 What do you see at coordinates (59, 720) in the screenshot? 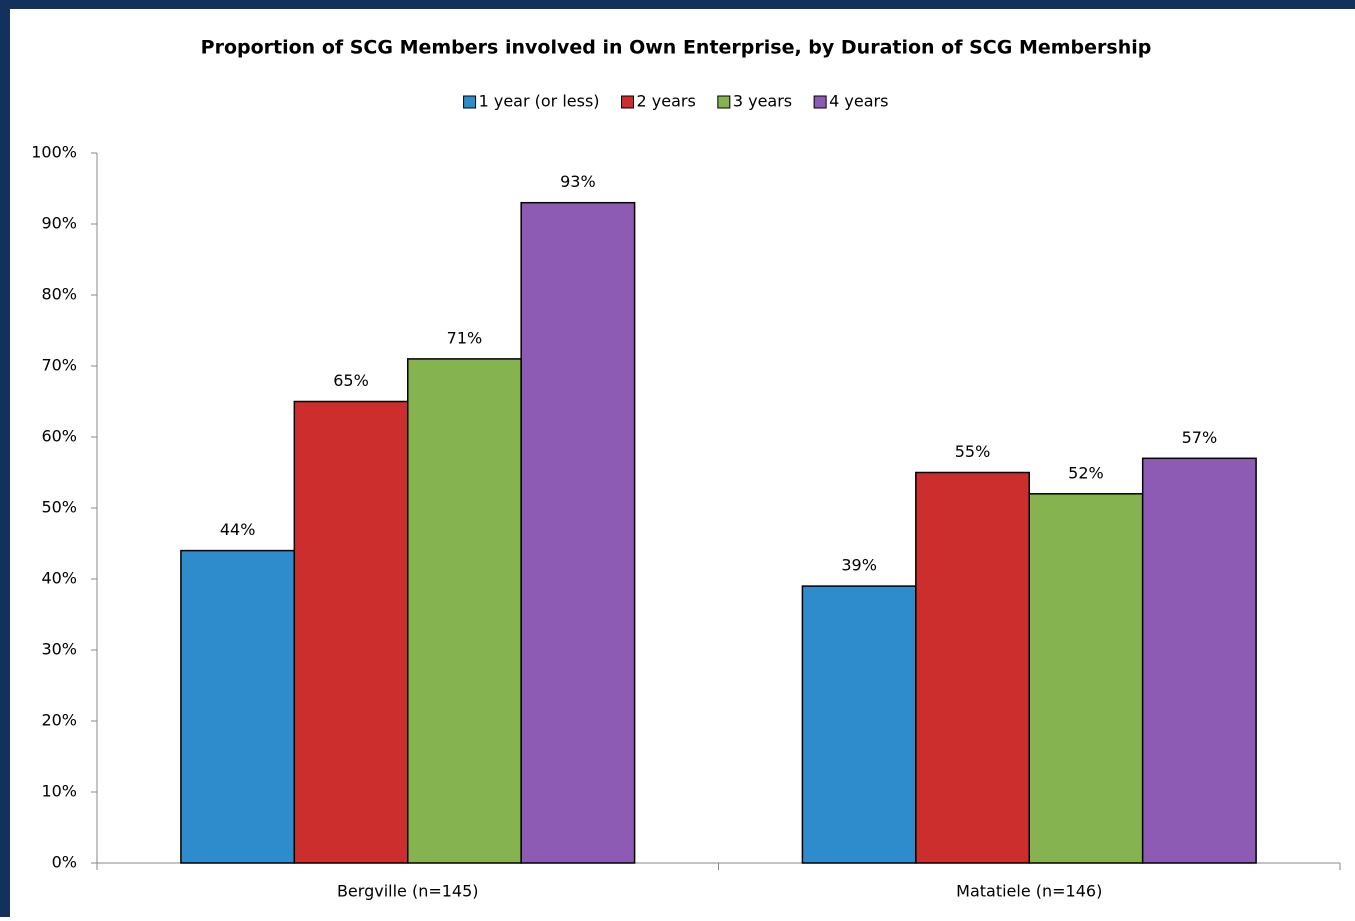
I see `y-tick-label: 20%` at bounding box center [59, 720].